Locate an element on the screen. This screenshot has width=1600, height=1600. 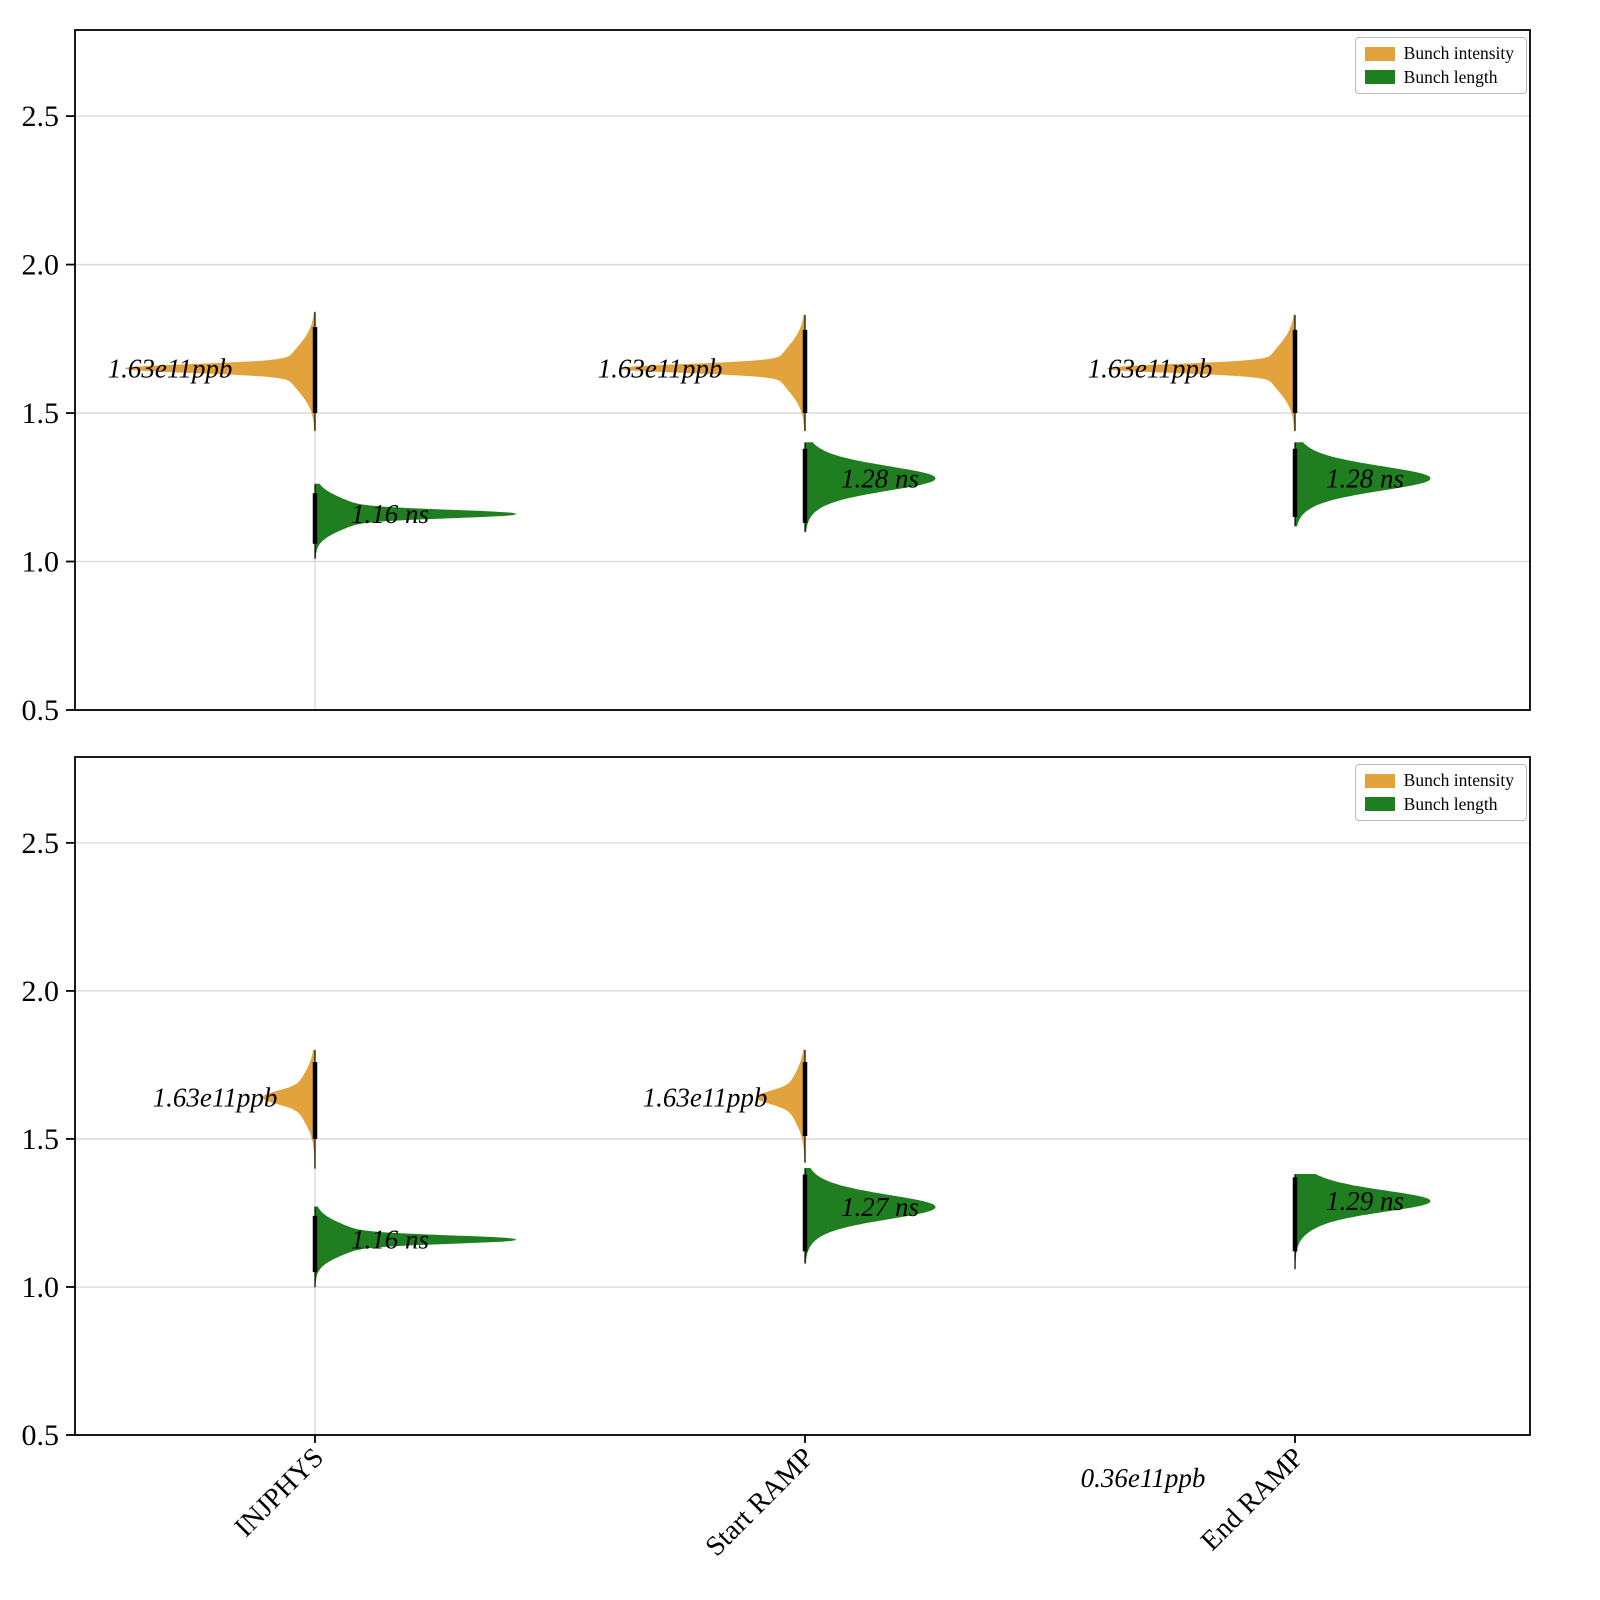
x-tick-label: End RAMP is located at coordinates (1252, 1499).